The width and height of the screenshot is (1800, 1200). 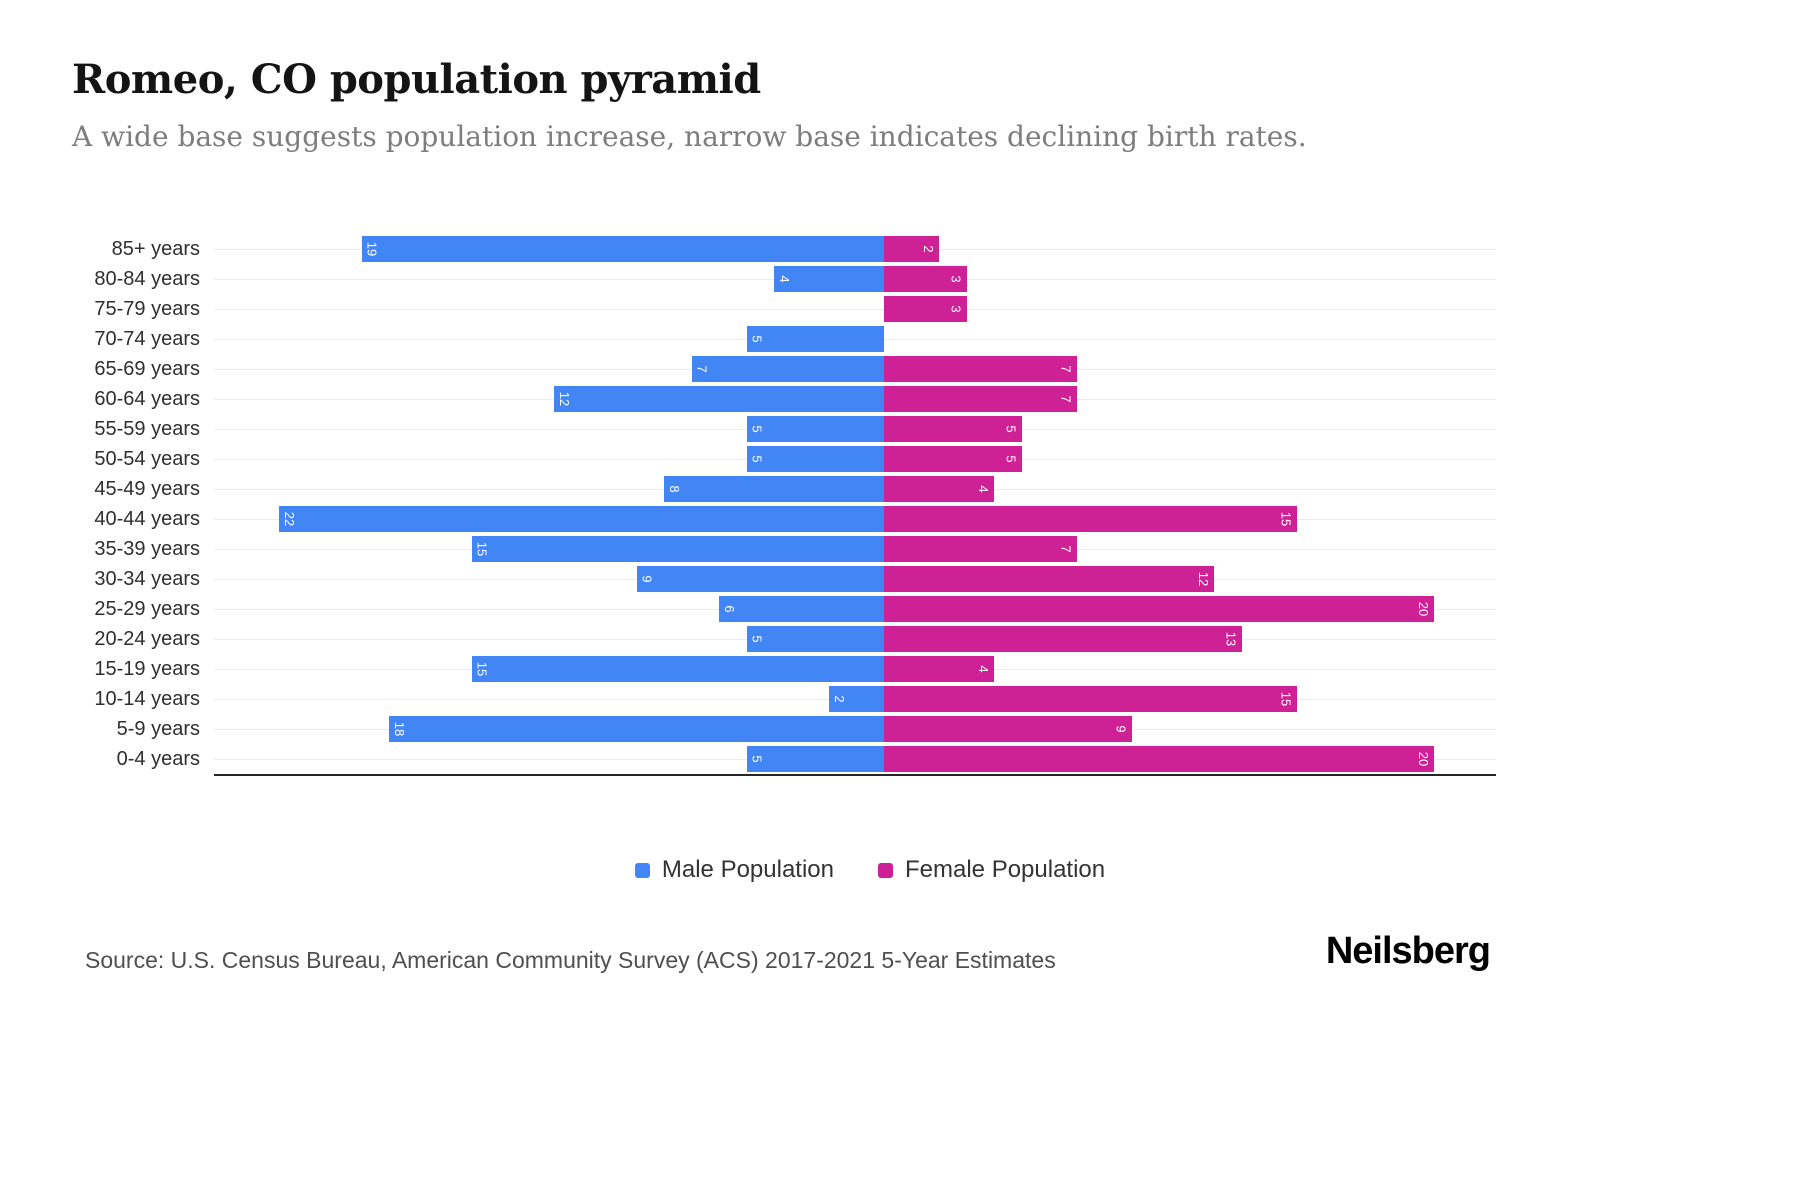 I want to click on female-bar-value: 12, so click(x=1203, y=579).